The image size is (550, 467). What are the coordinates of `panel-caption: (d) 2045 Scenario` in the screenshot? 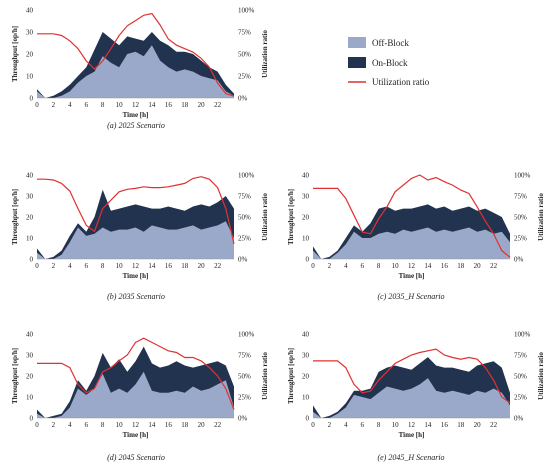 It's located at (136, 457).